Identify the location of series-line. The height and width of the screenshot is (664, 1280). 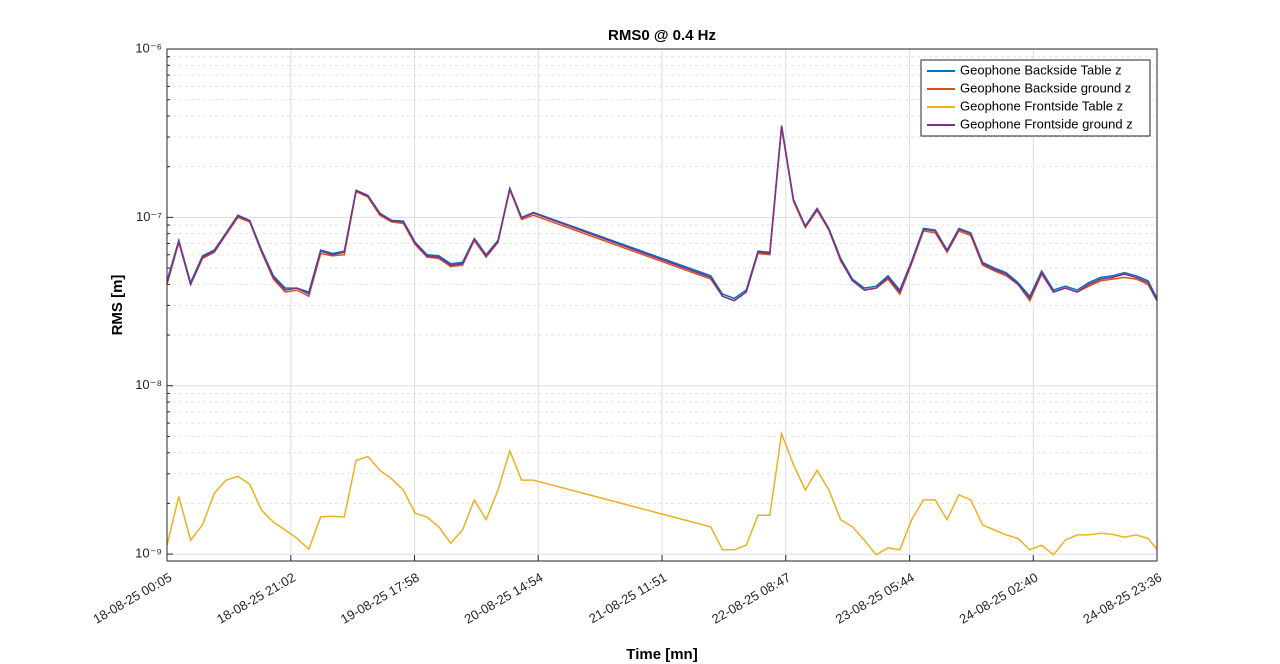
(662, 493).